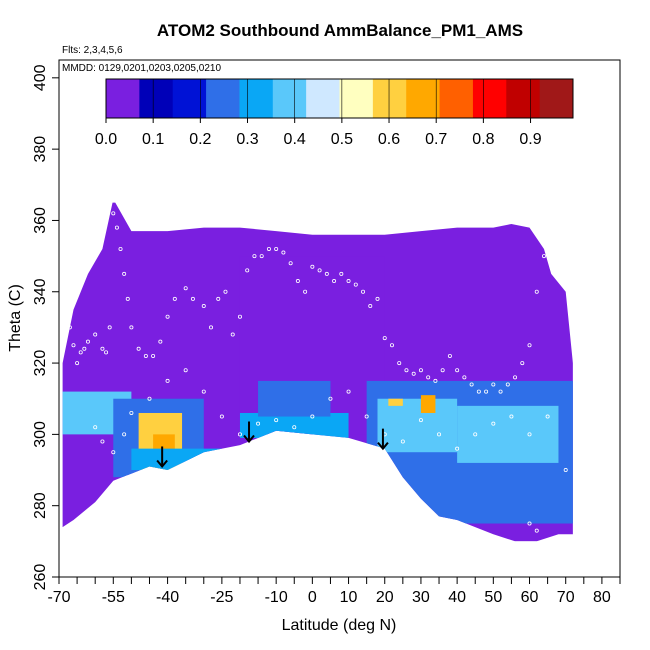  Describe the element at coordinates (530, 597) in the screenshot. I see `x-tick-label: 60` at that location.